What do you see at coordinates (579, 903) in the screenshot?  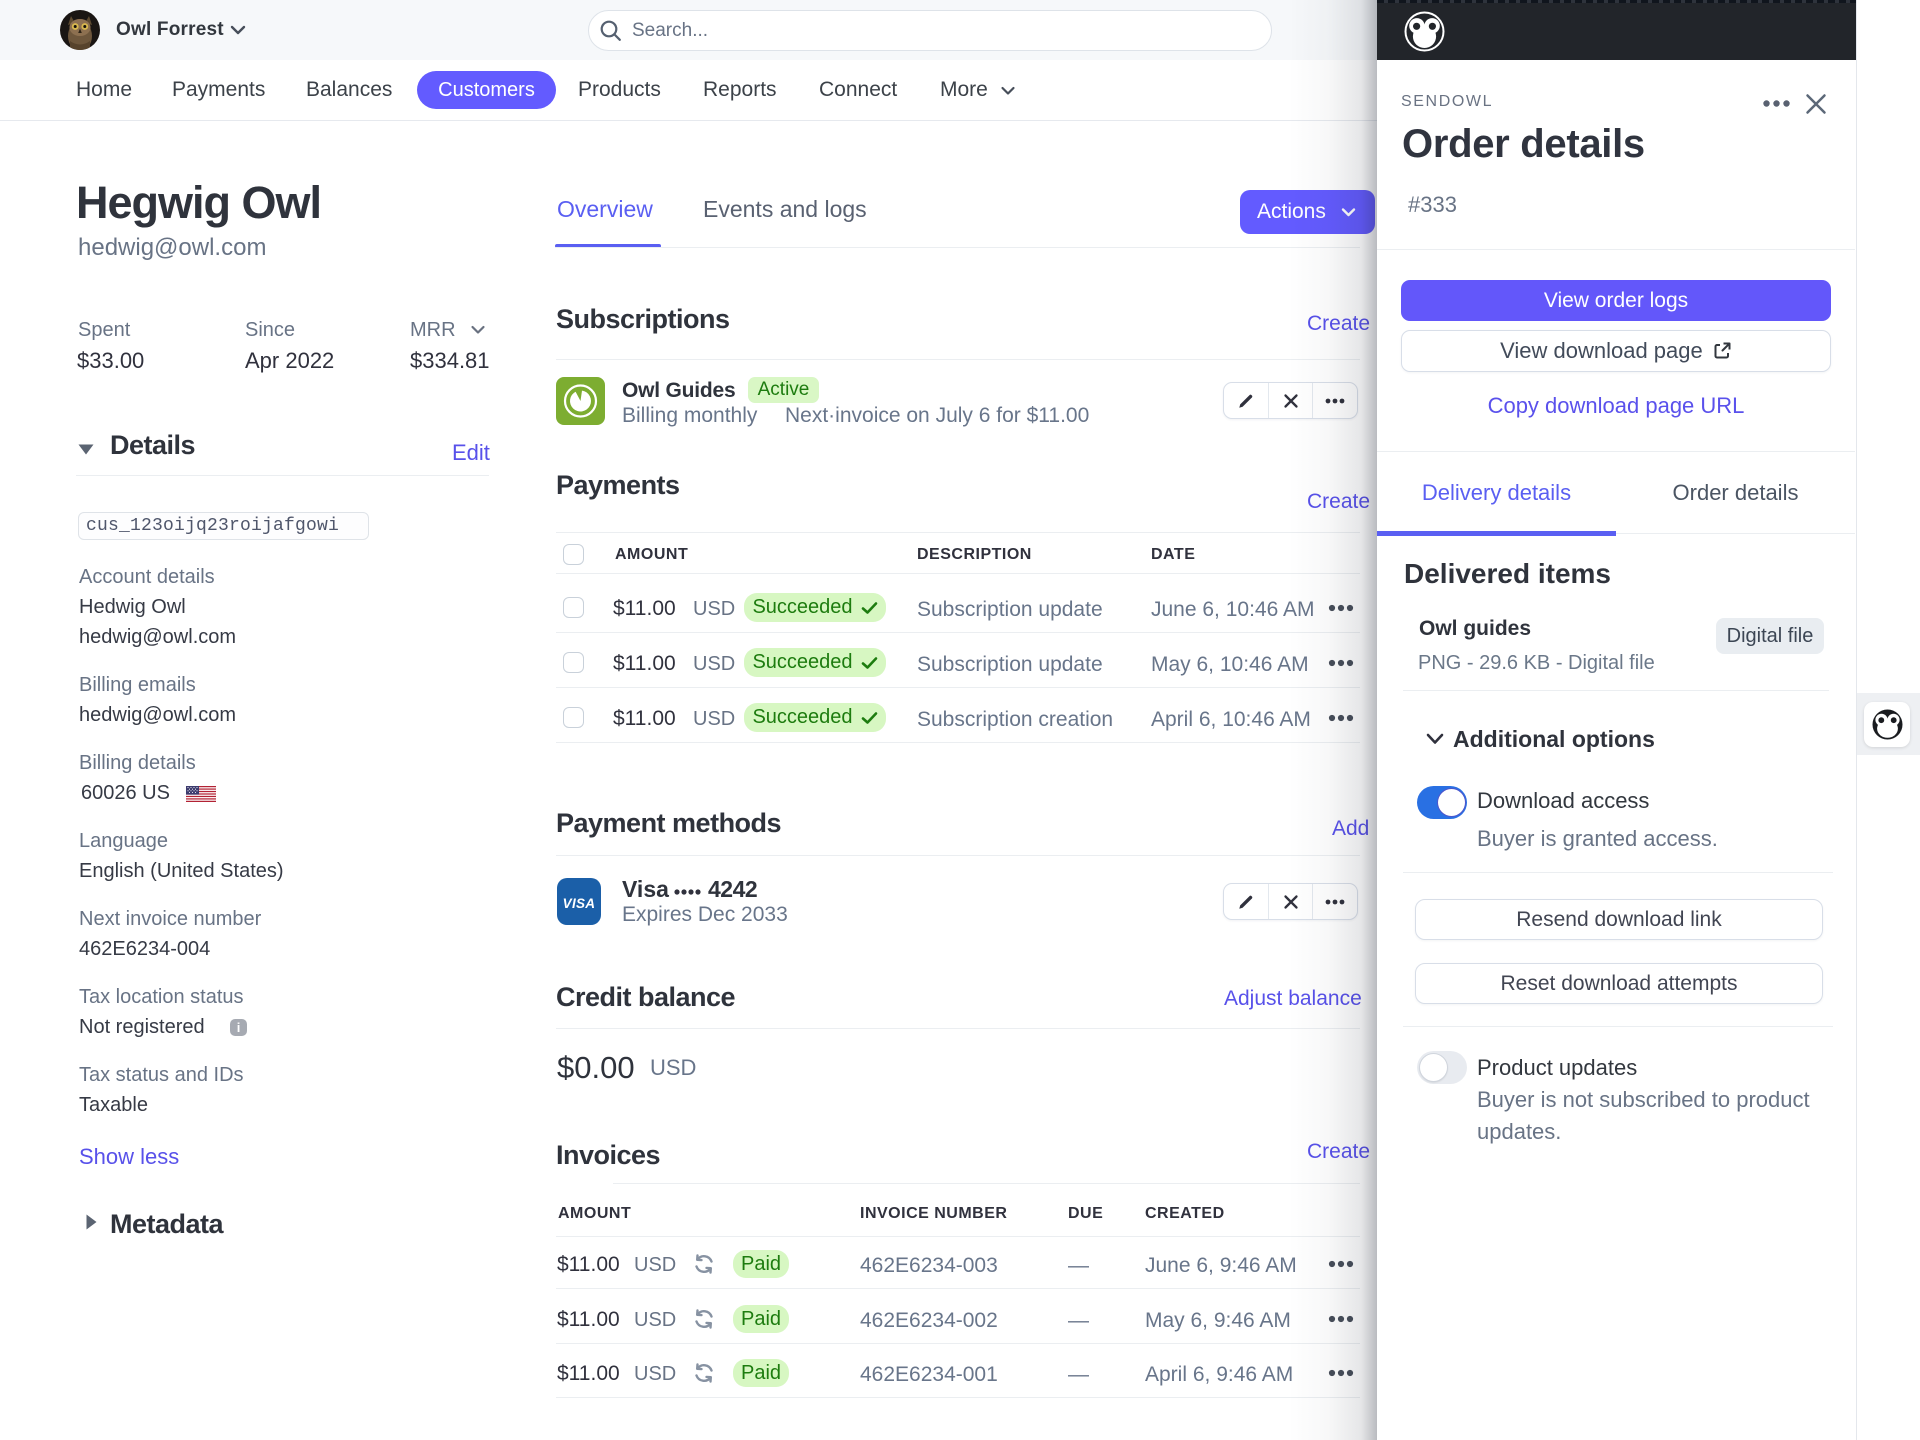 I see `svg-text: VISA` at bounding box center [579, 903].